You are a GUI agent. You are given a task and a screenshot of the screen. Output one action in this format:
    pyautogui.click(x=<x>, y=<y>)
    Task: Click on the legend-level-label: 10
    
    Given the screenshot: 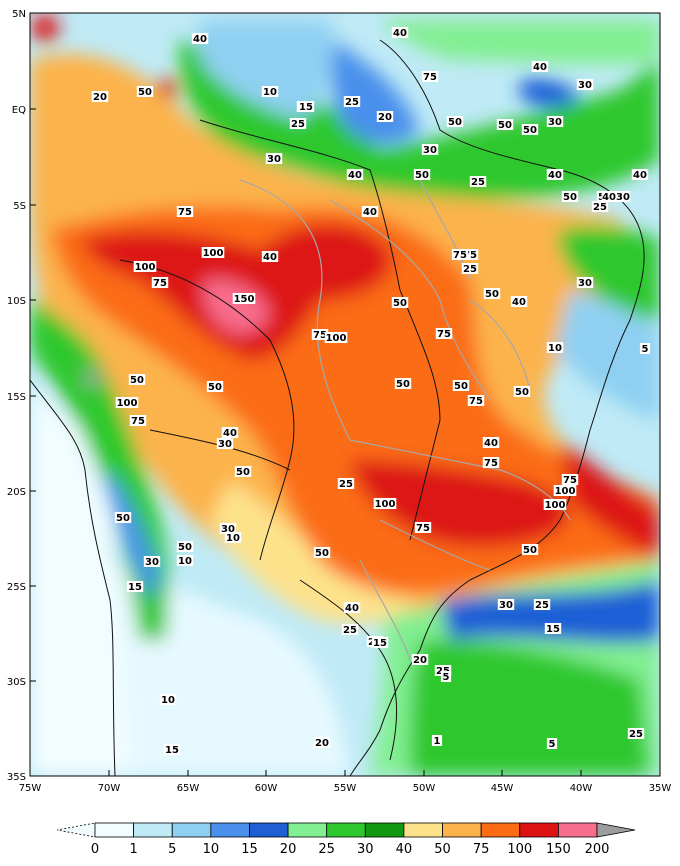 What is the action you would take?
    pyautogui.click(x=211, y=849)
    